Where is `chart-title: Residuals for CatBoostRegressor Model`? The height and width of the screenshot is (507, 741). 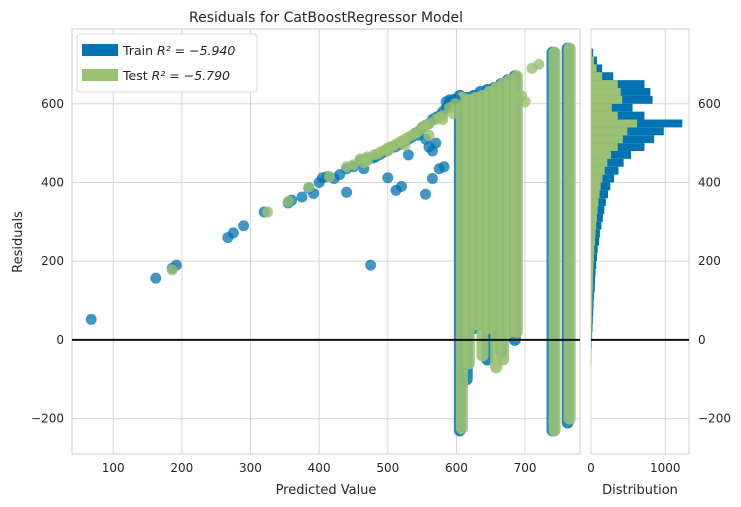
chart-title: Residuals for CatBoostRegressor Model is located at coordinates (326, 18).